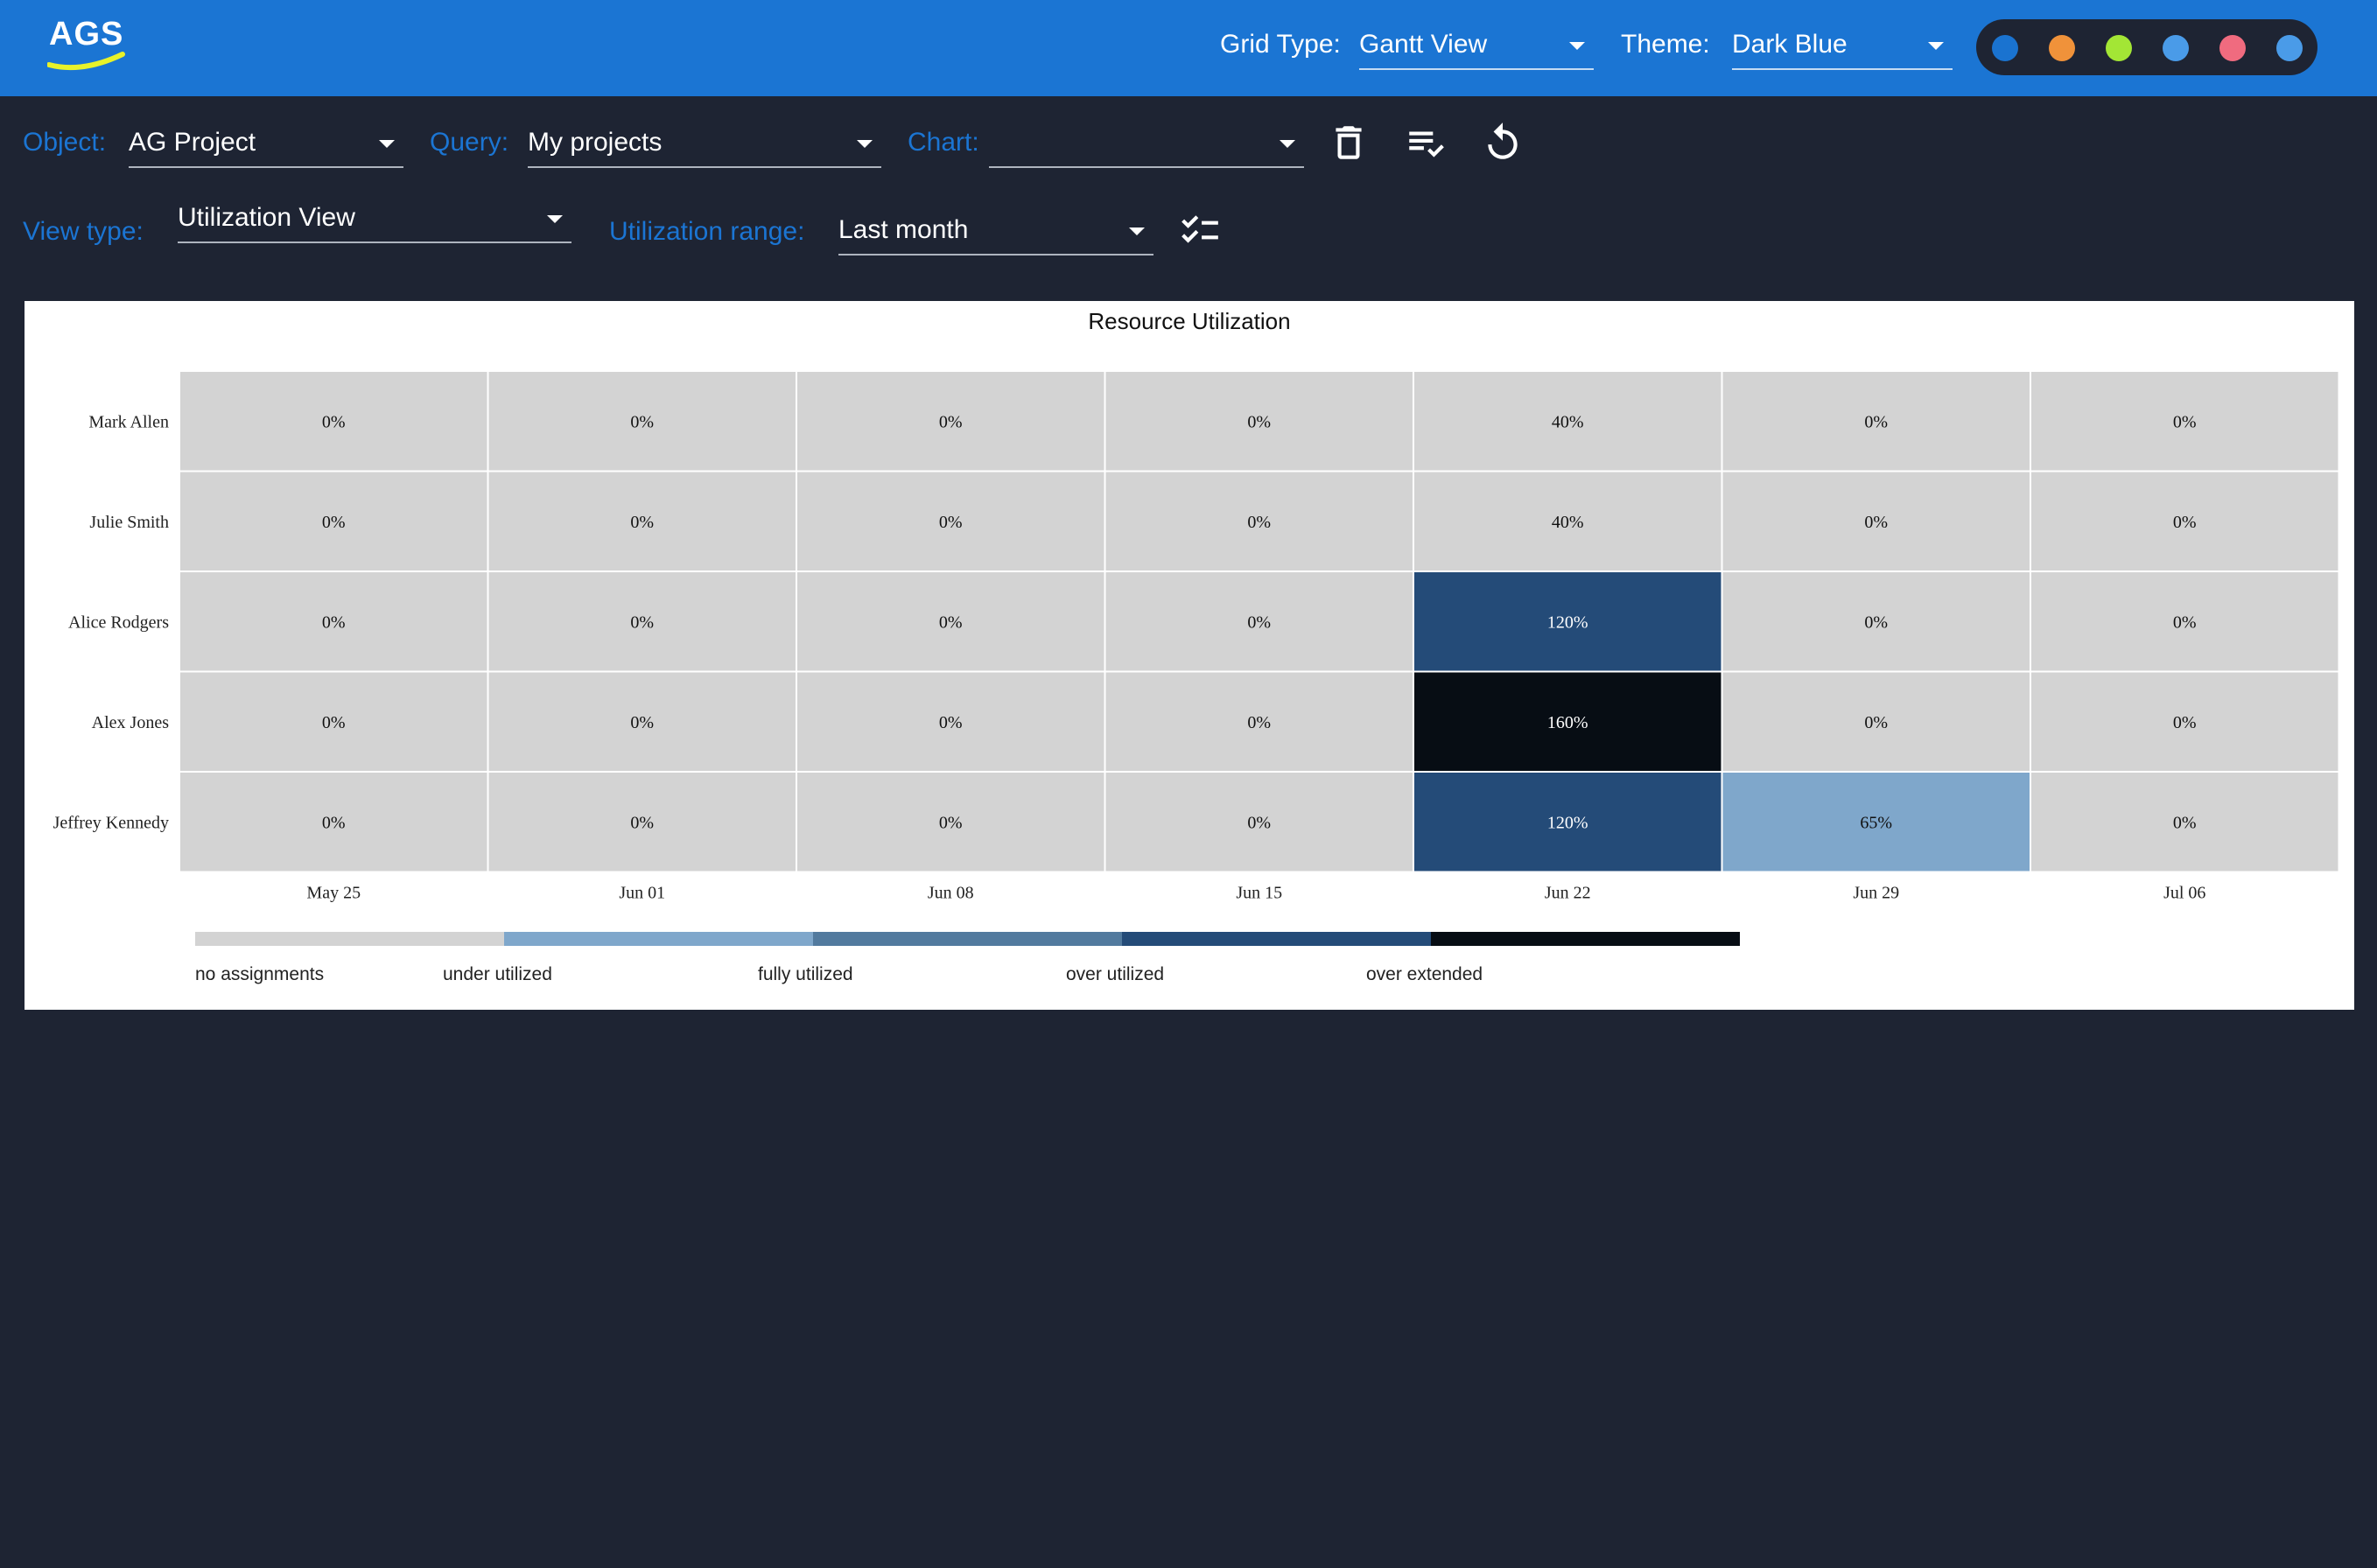  I want to click on view-type-select: Utilization View, so click(374, 217).